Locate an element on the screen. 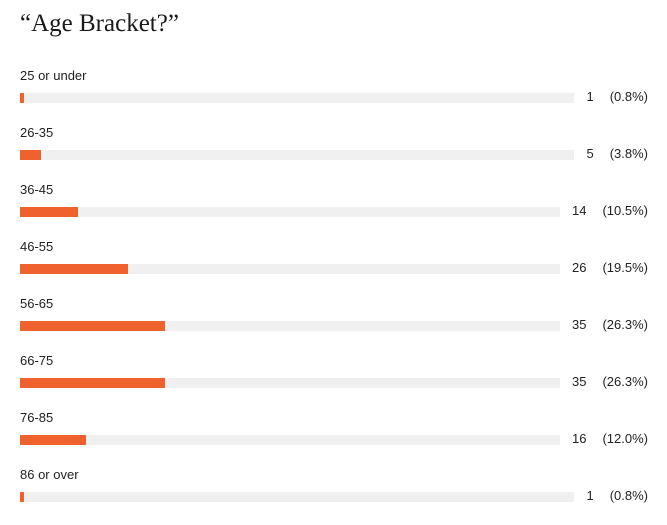  bar-row: 26-35 (3.8%) 5 is located at coordinates (333, 153).